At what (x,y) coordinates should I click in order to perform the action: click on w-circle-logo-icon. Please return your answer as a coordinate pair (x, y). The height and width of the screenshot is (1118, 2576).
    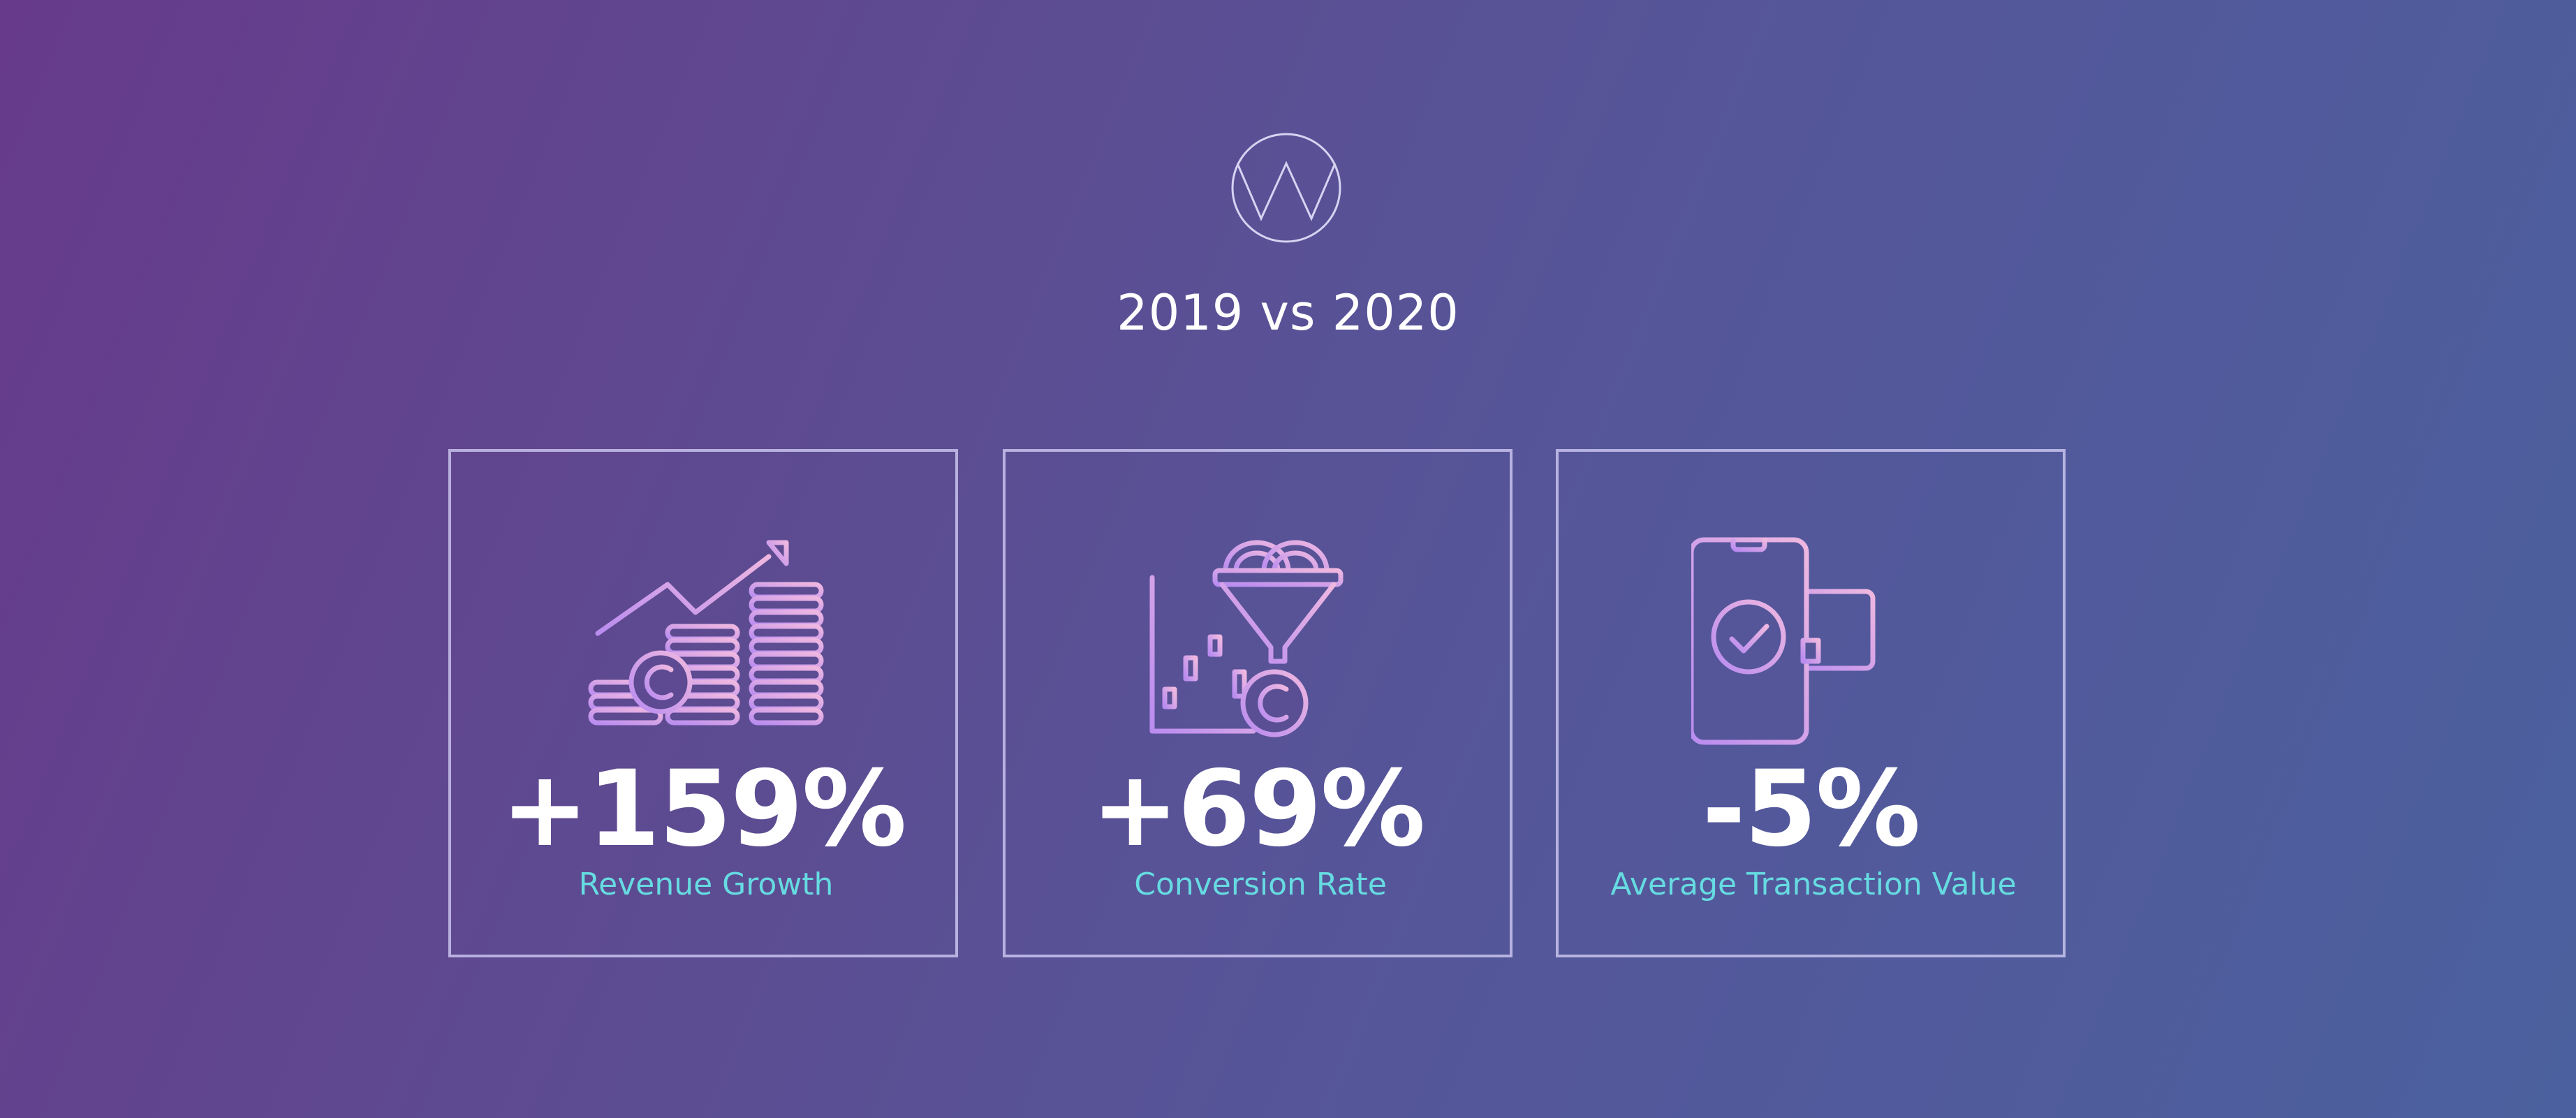
    Looking at the image, I should click on (1286, 188).